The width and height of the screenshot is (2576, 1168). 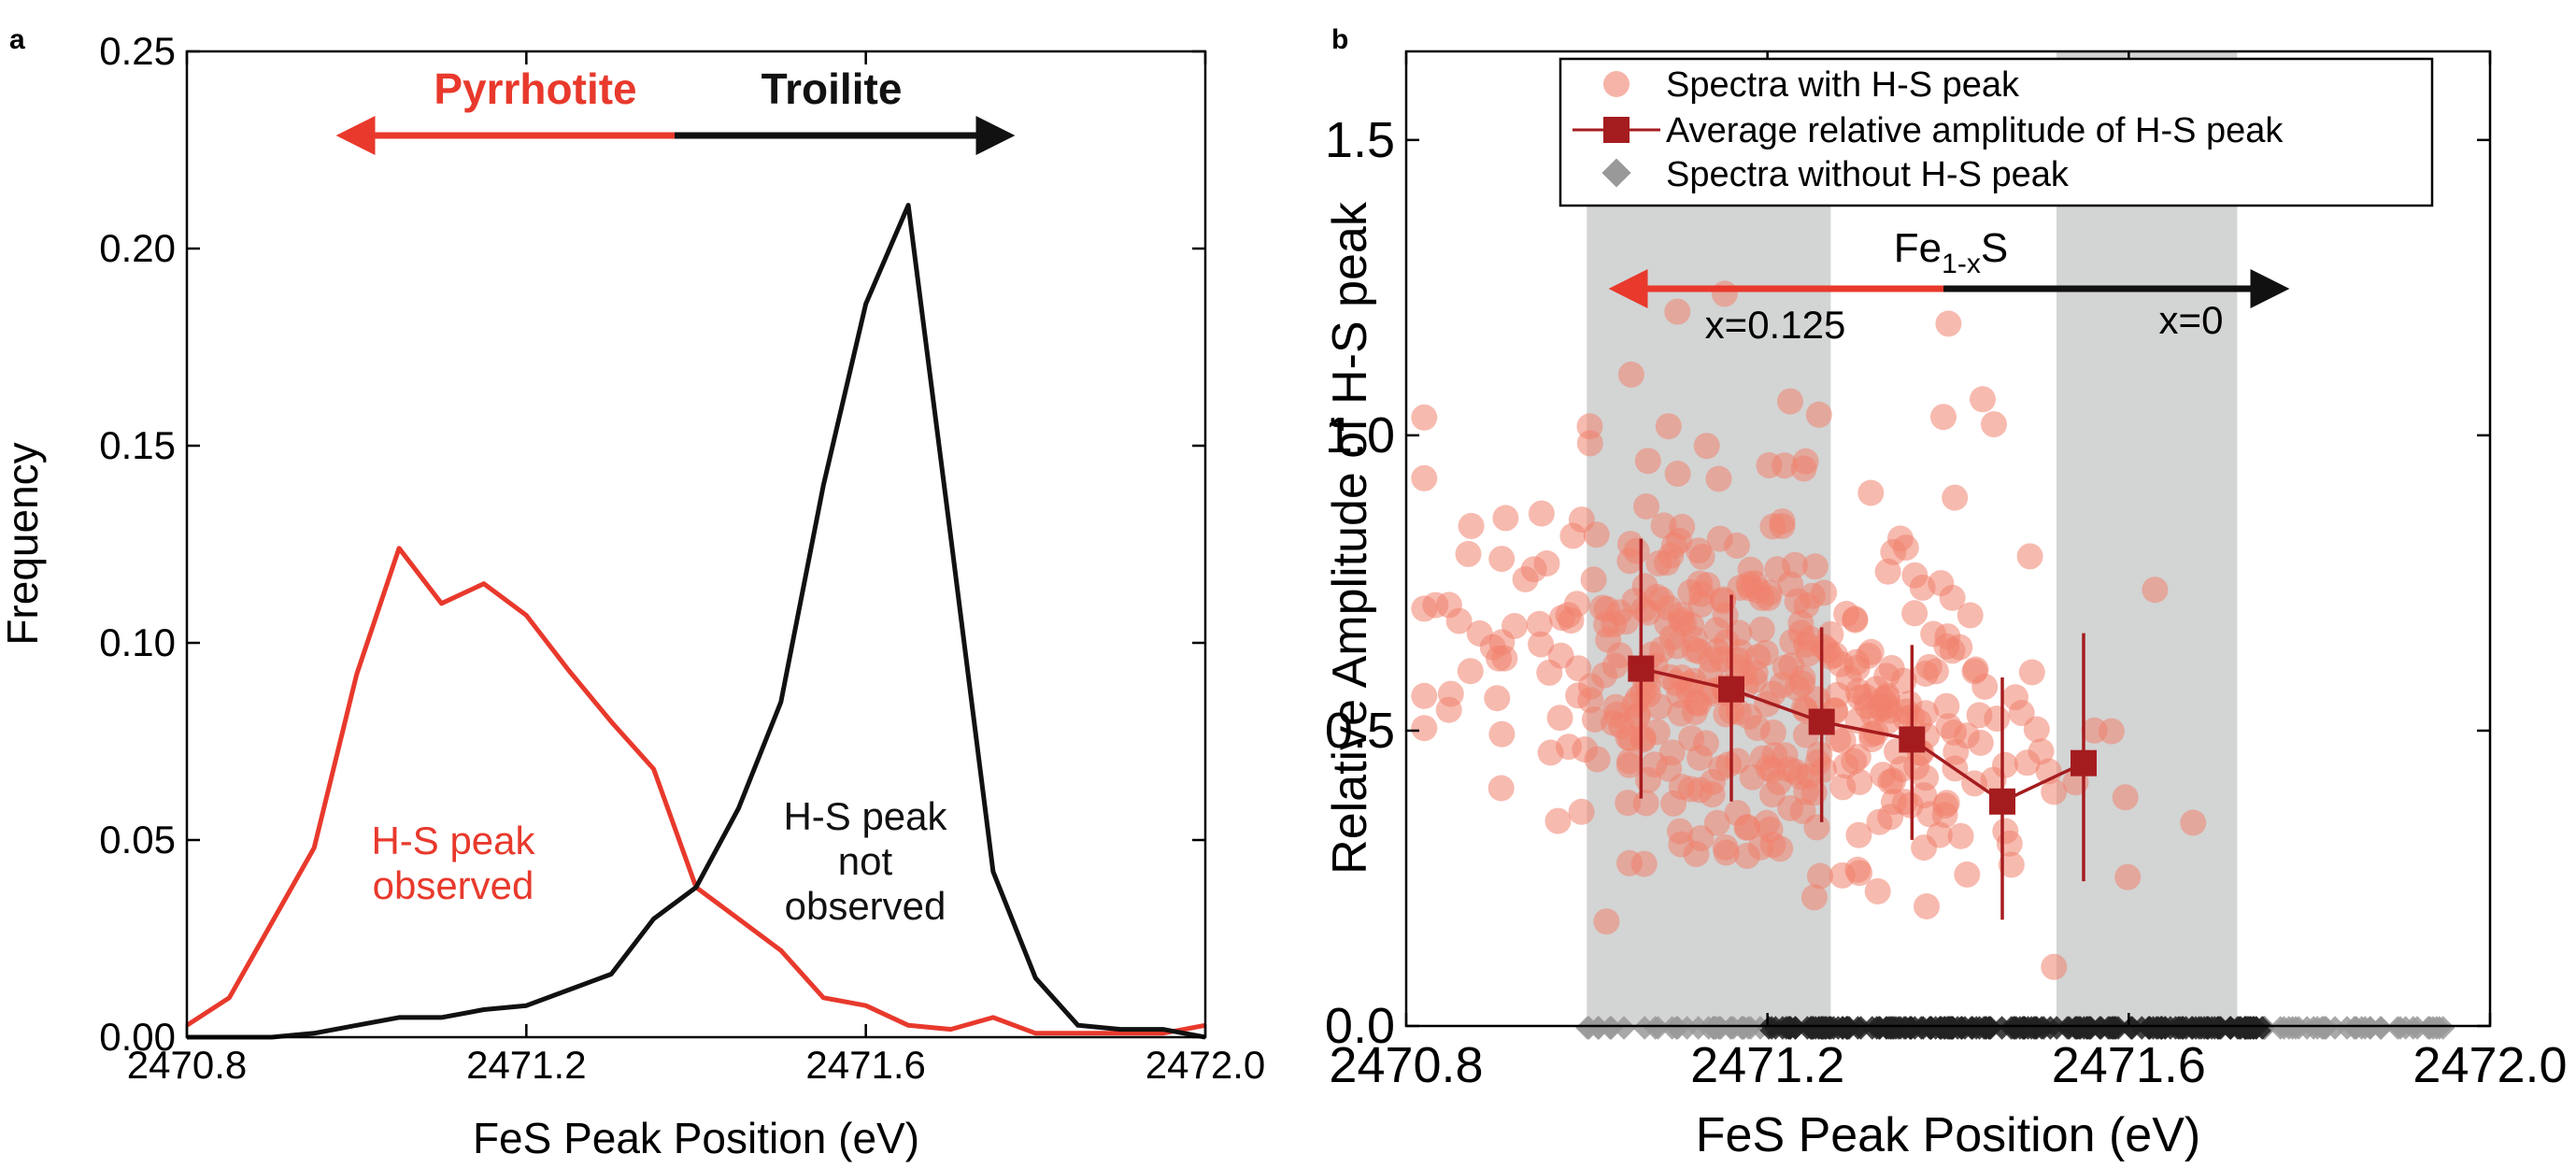 What do you see at coordinates (1360, 435) in the screenshot?
I see `panel-b-y-tick-label: 1.0` at bounding box center [1360, 435].